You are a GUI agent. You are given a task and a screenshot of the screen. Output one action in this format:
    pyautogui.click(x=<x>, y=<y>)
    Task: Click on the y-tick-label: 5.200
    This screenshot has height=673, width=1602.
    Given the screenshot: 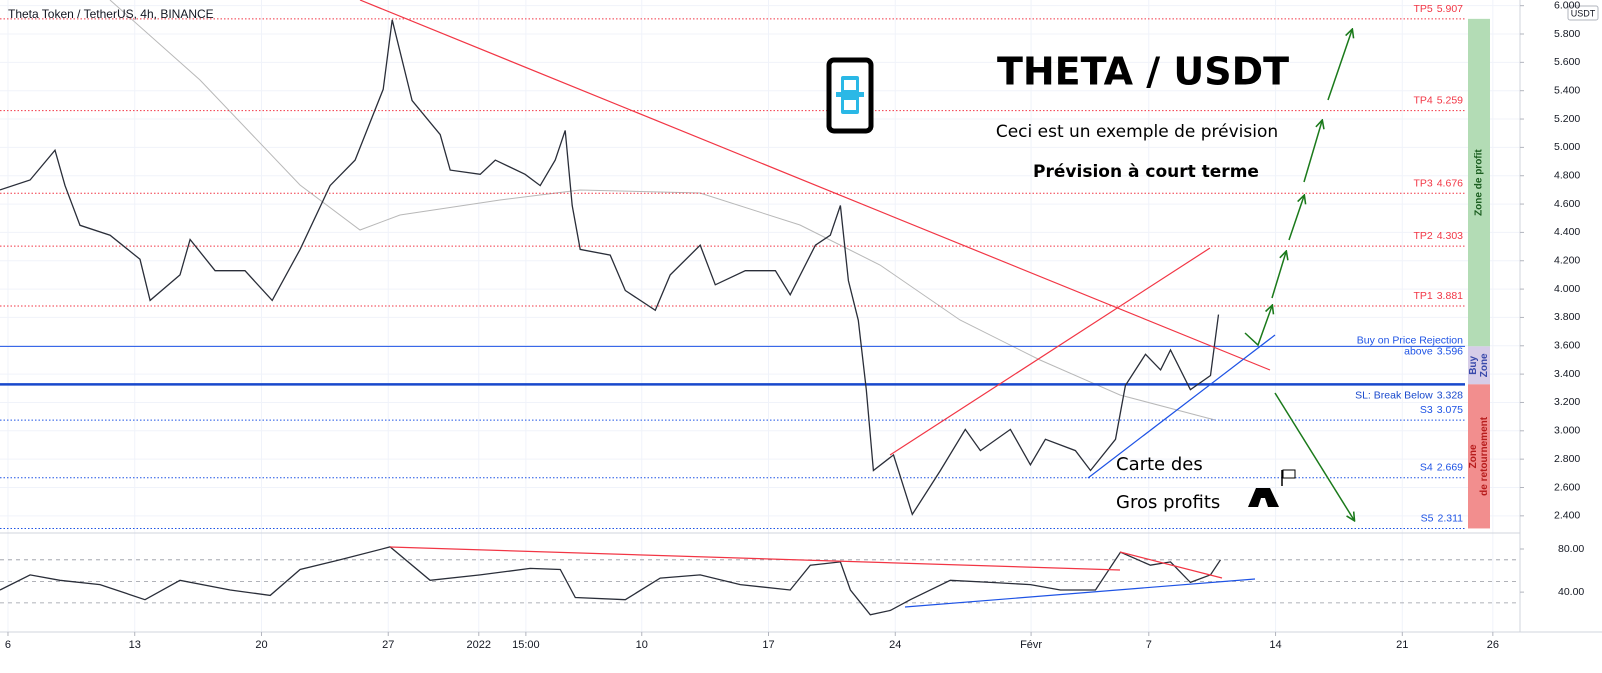 What is the action you would take?
    pyautogui.click(x=1567, y=119)
    